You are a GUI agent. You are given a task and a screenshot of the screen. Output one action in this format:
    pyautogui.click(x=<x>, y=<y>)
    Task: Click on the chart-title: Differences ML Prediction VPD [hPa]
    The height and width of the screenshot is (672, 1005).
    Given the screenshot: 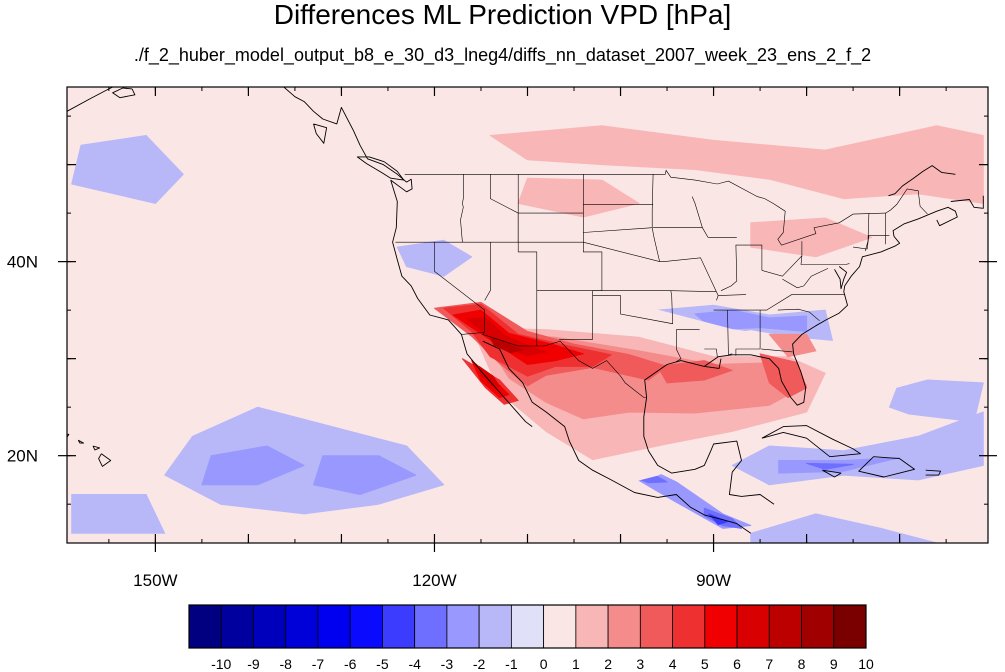 What is the action you would take?
    pyautogui.click(x=502, y=15)
    